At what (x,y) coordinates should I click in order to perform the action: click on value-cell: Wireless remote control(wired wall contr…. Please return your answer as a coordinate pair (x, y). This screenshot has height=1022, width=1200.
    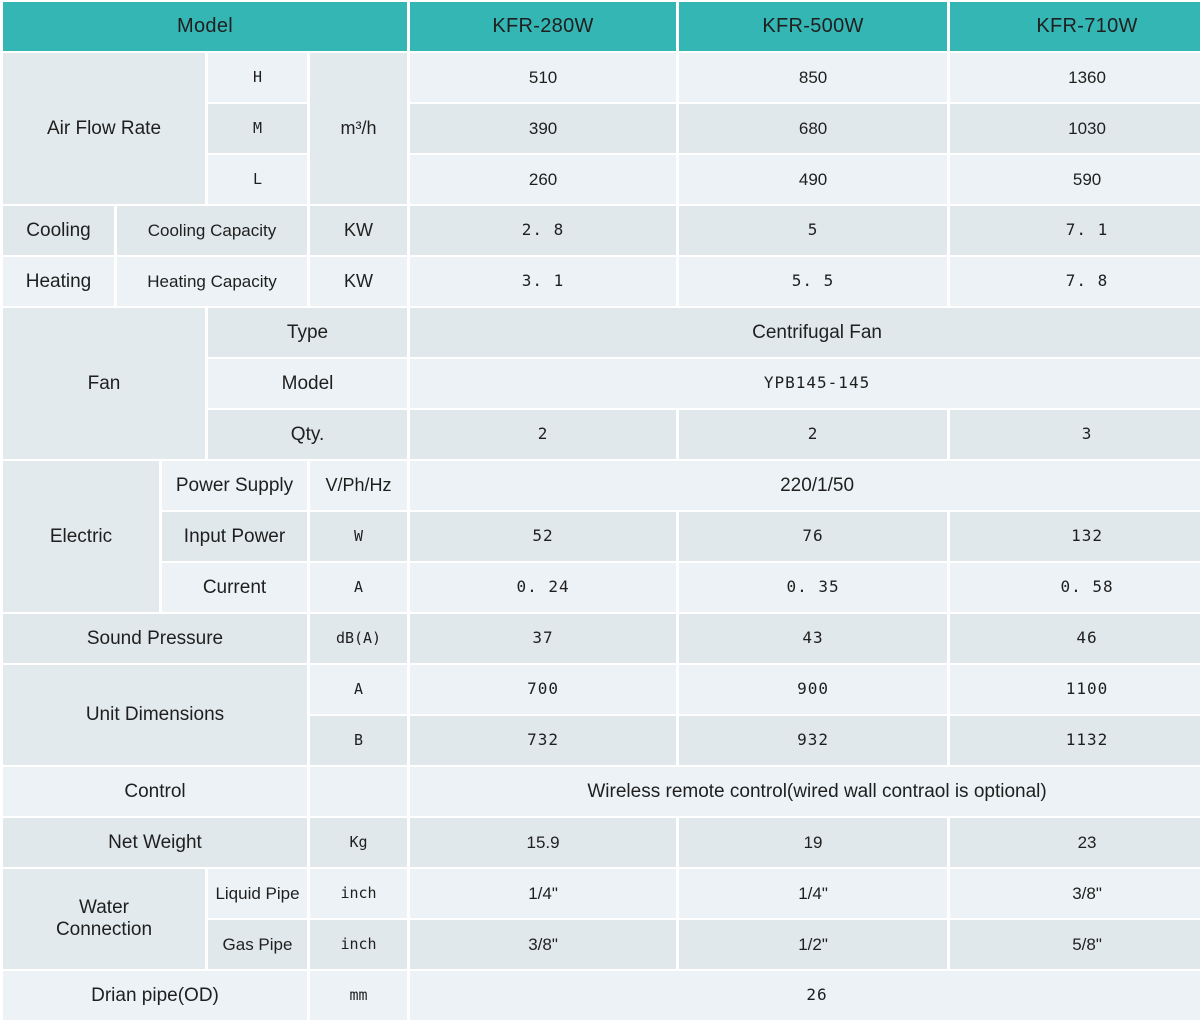
    Looking at the image, I should click on (805, 791).